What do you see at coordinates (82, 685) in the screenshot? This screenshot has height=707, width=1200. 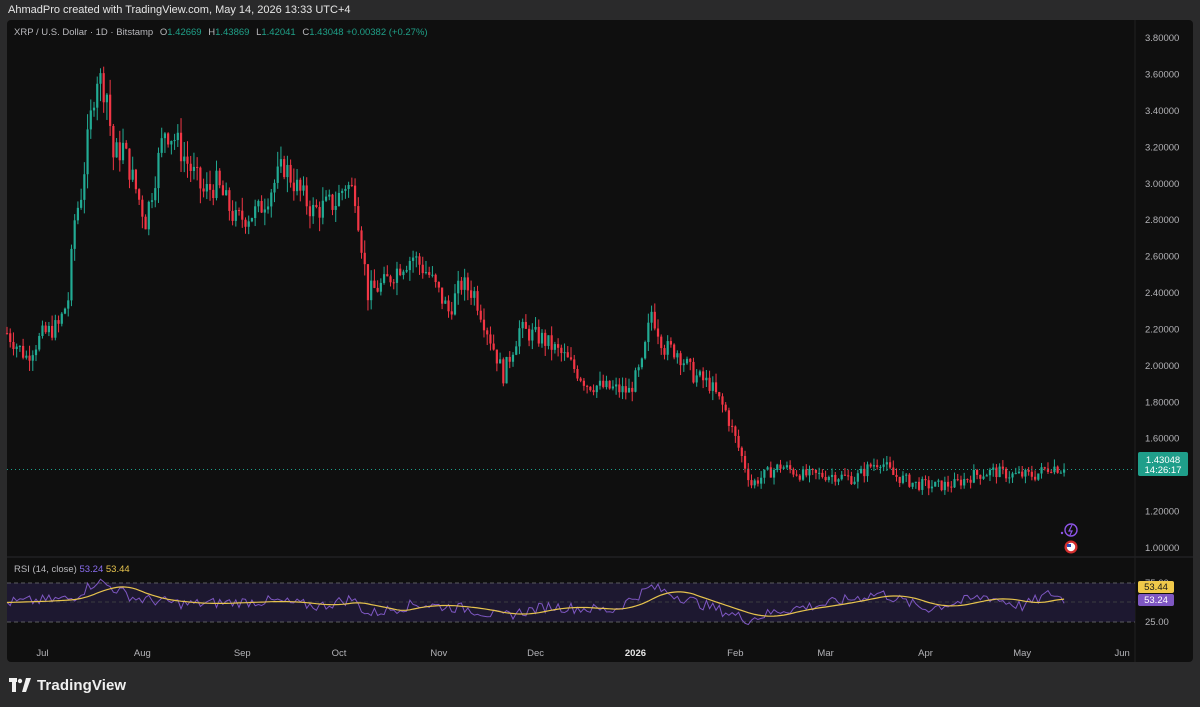 I see `tradingview-logo-text: TradingView` at bounding box center [82, 685].